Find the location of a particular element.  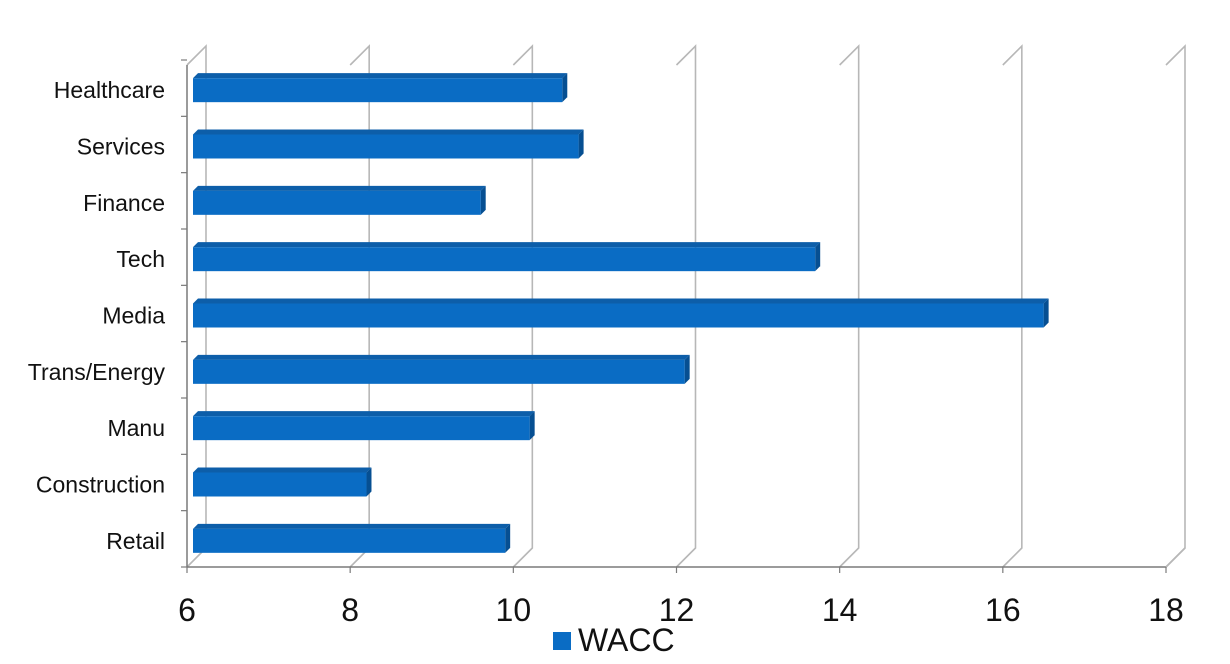

bar-manu is located at coordinates (364, 426).